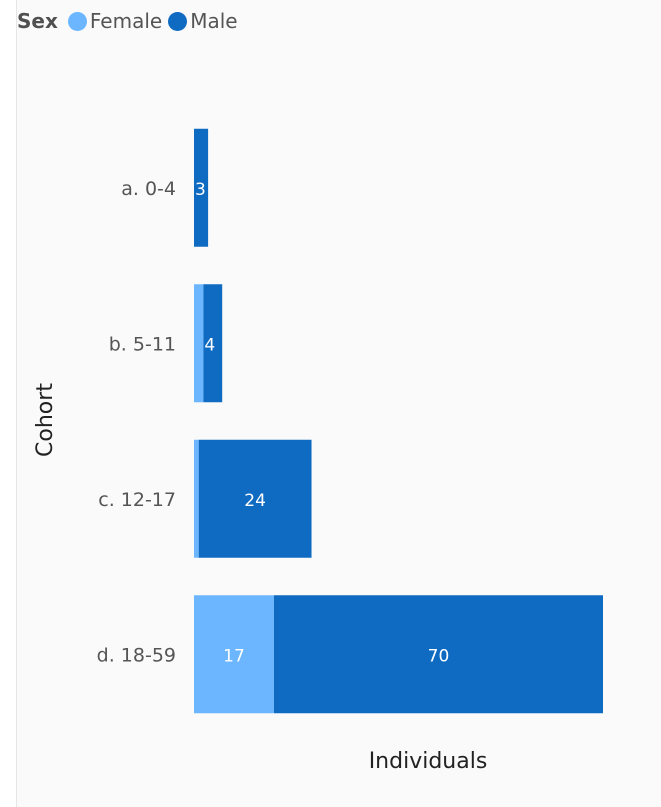  Describe the element at coordinates (37, 21) in the screenshot. I see `legend-title: Sex` at that location.